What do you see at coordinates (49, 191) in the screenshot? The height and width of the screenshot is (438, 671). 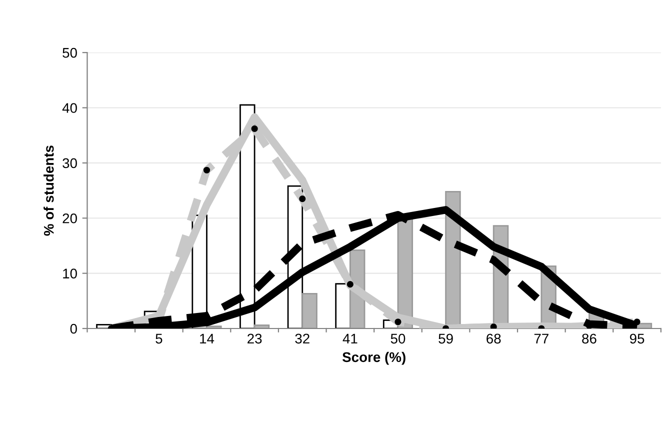 I see `y-axis-title: % of students` at bounding box center [49, 191].